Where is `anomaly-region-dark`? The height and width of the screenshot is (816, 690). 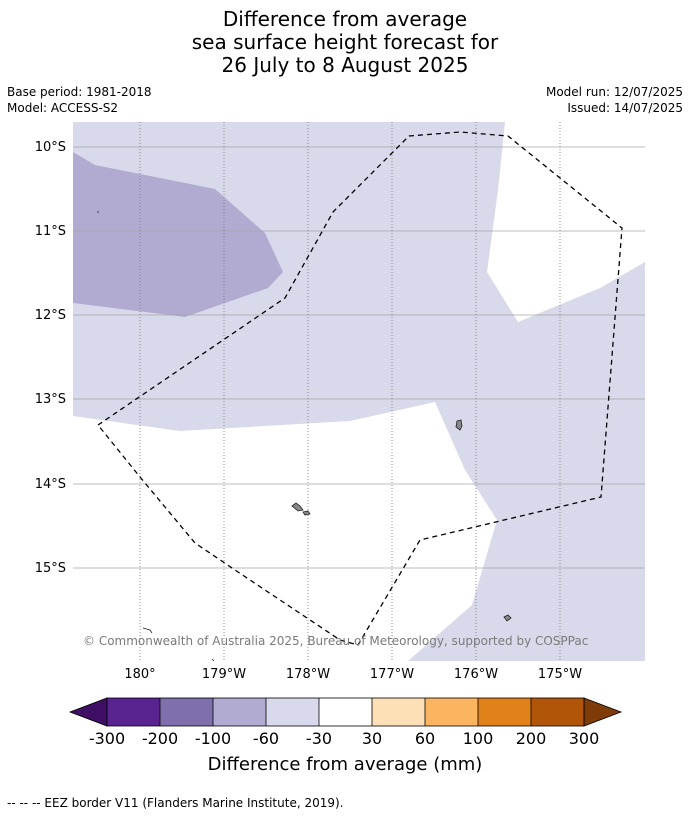 anomaly-region-dark is located at coordinates (178, 234).